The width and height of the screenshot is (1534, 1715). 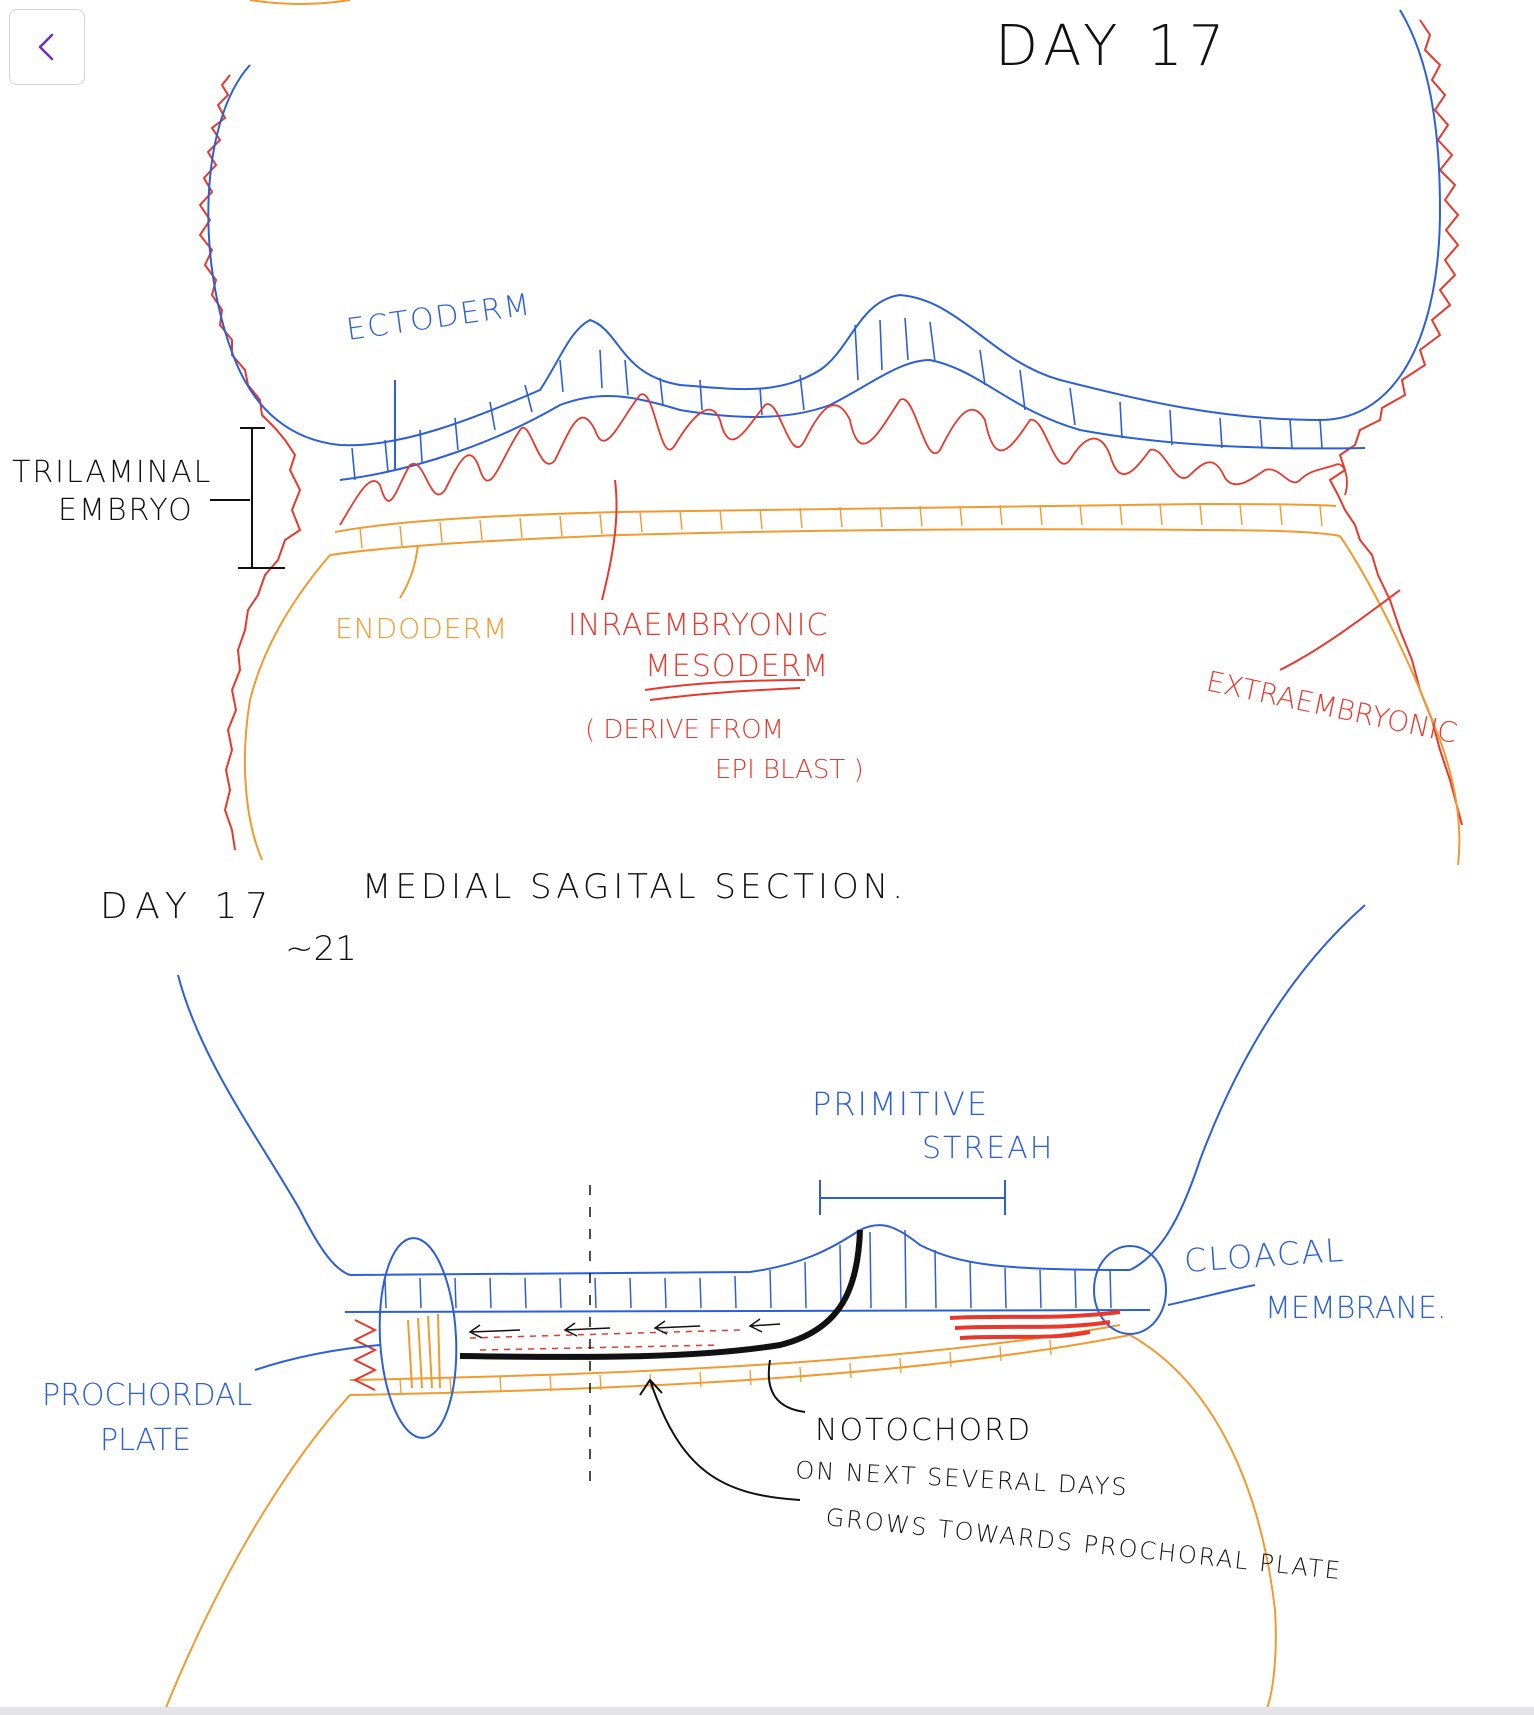 I want to click on bottom-amnion-right, so click(x=1247, y=1087).